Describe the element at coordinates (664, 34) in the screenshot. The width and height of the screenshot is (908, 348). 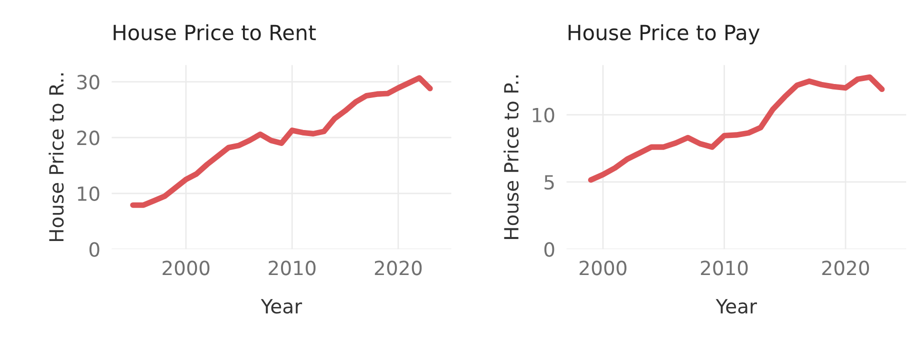
I see `chart-title: House Price to Pay` at that location.